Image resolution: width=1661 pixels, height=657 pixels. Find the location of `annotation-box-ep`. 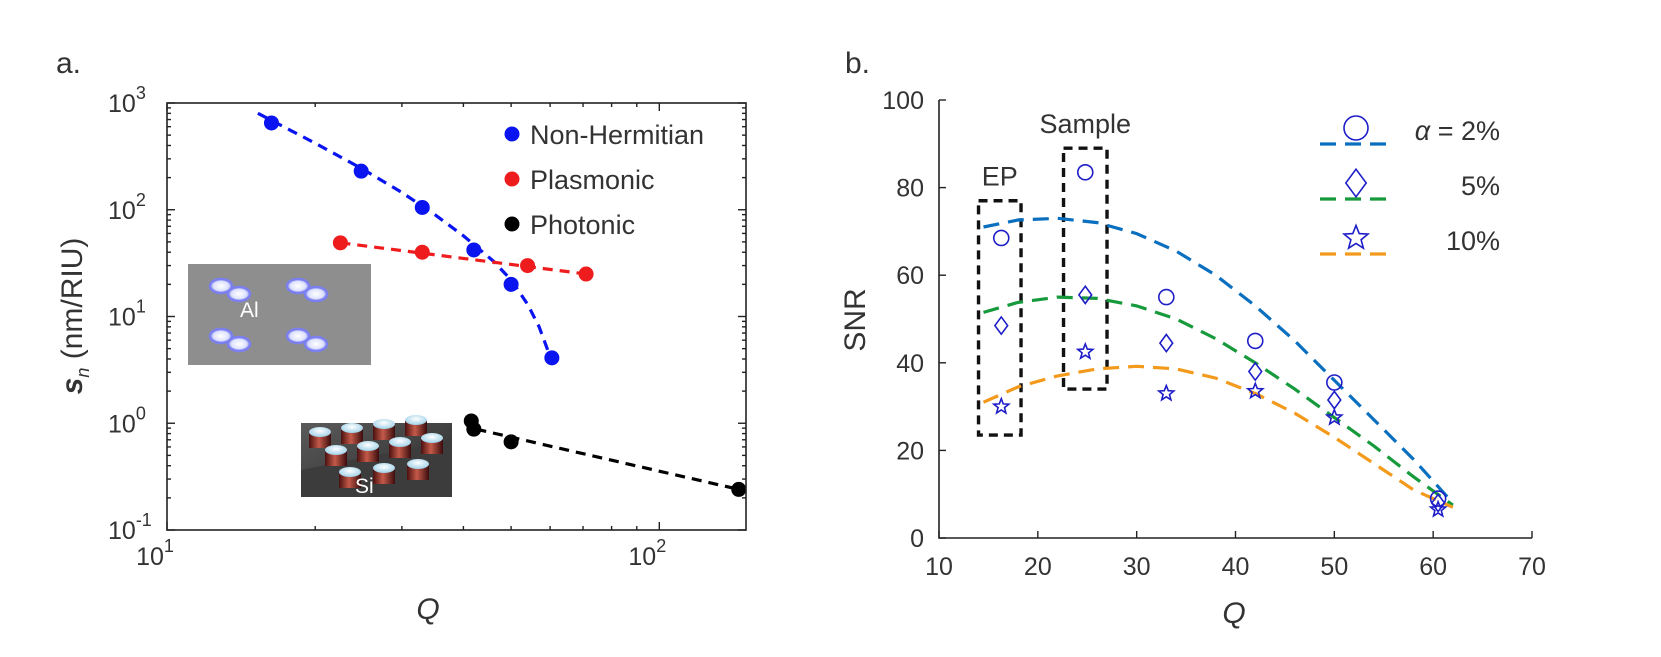

annotation-box-ep is located at coordinates (999, 318).